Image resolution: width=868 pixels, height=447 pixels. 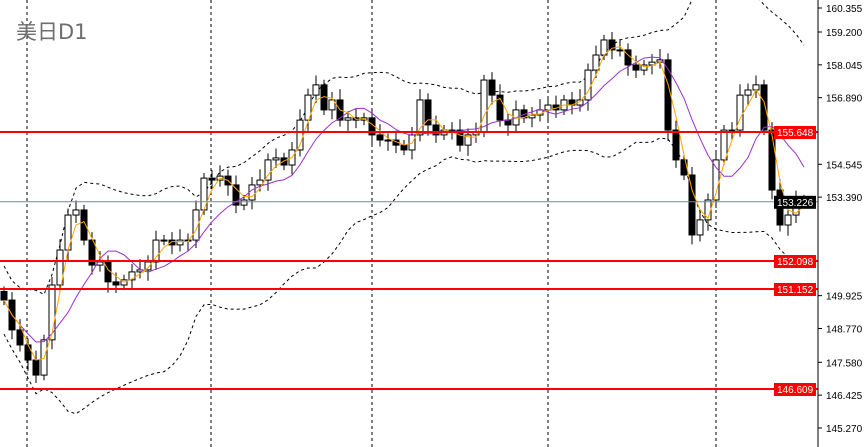 I want to click on axis-tick-label: 148.770, so click(x=844, y=329).